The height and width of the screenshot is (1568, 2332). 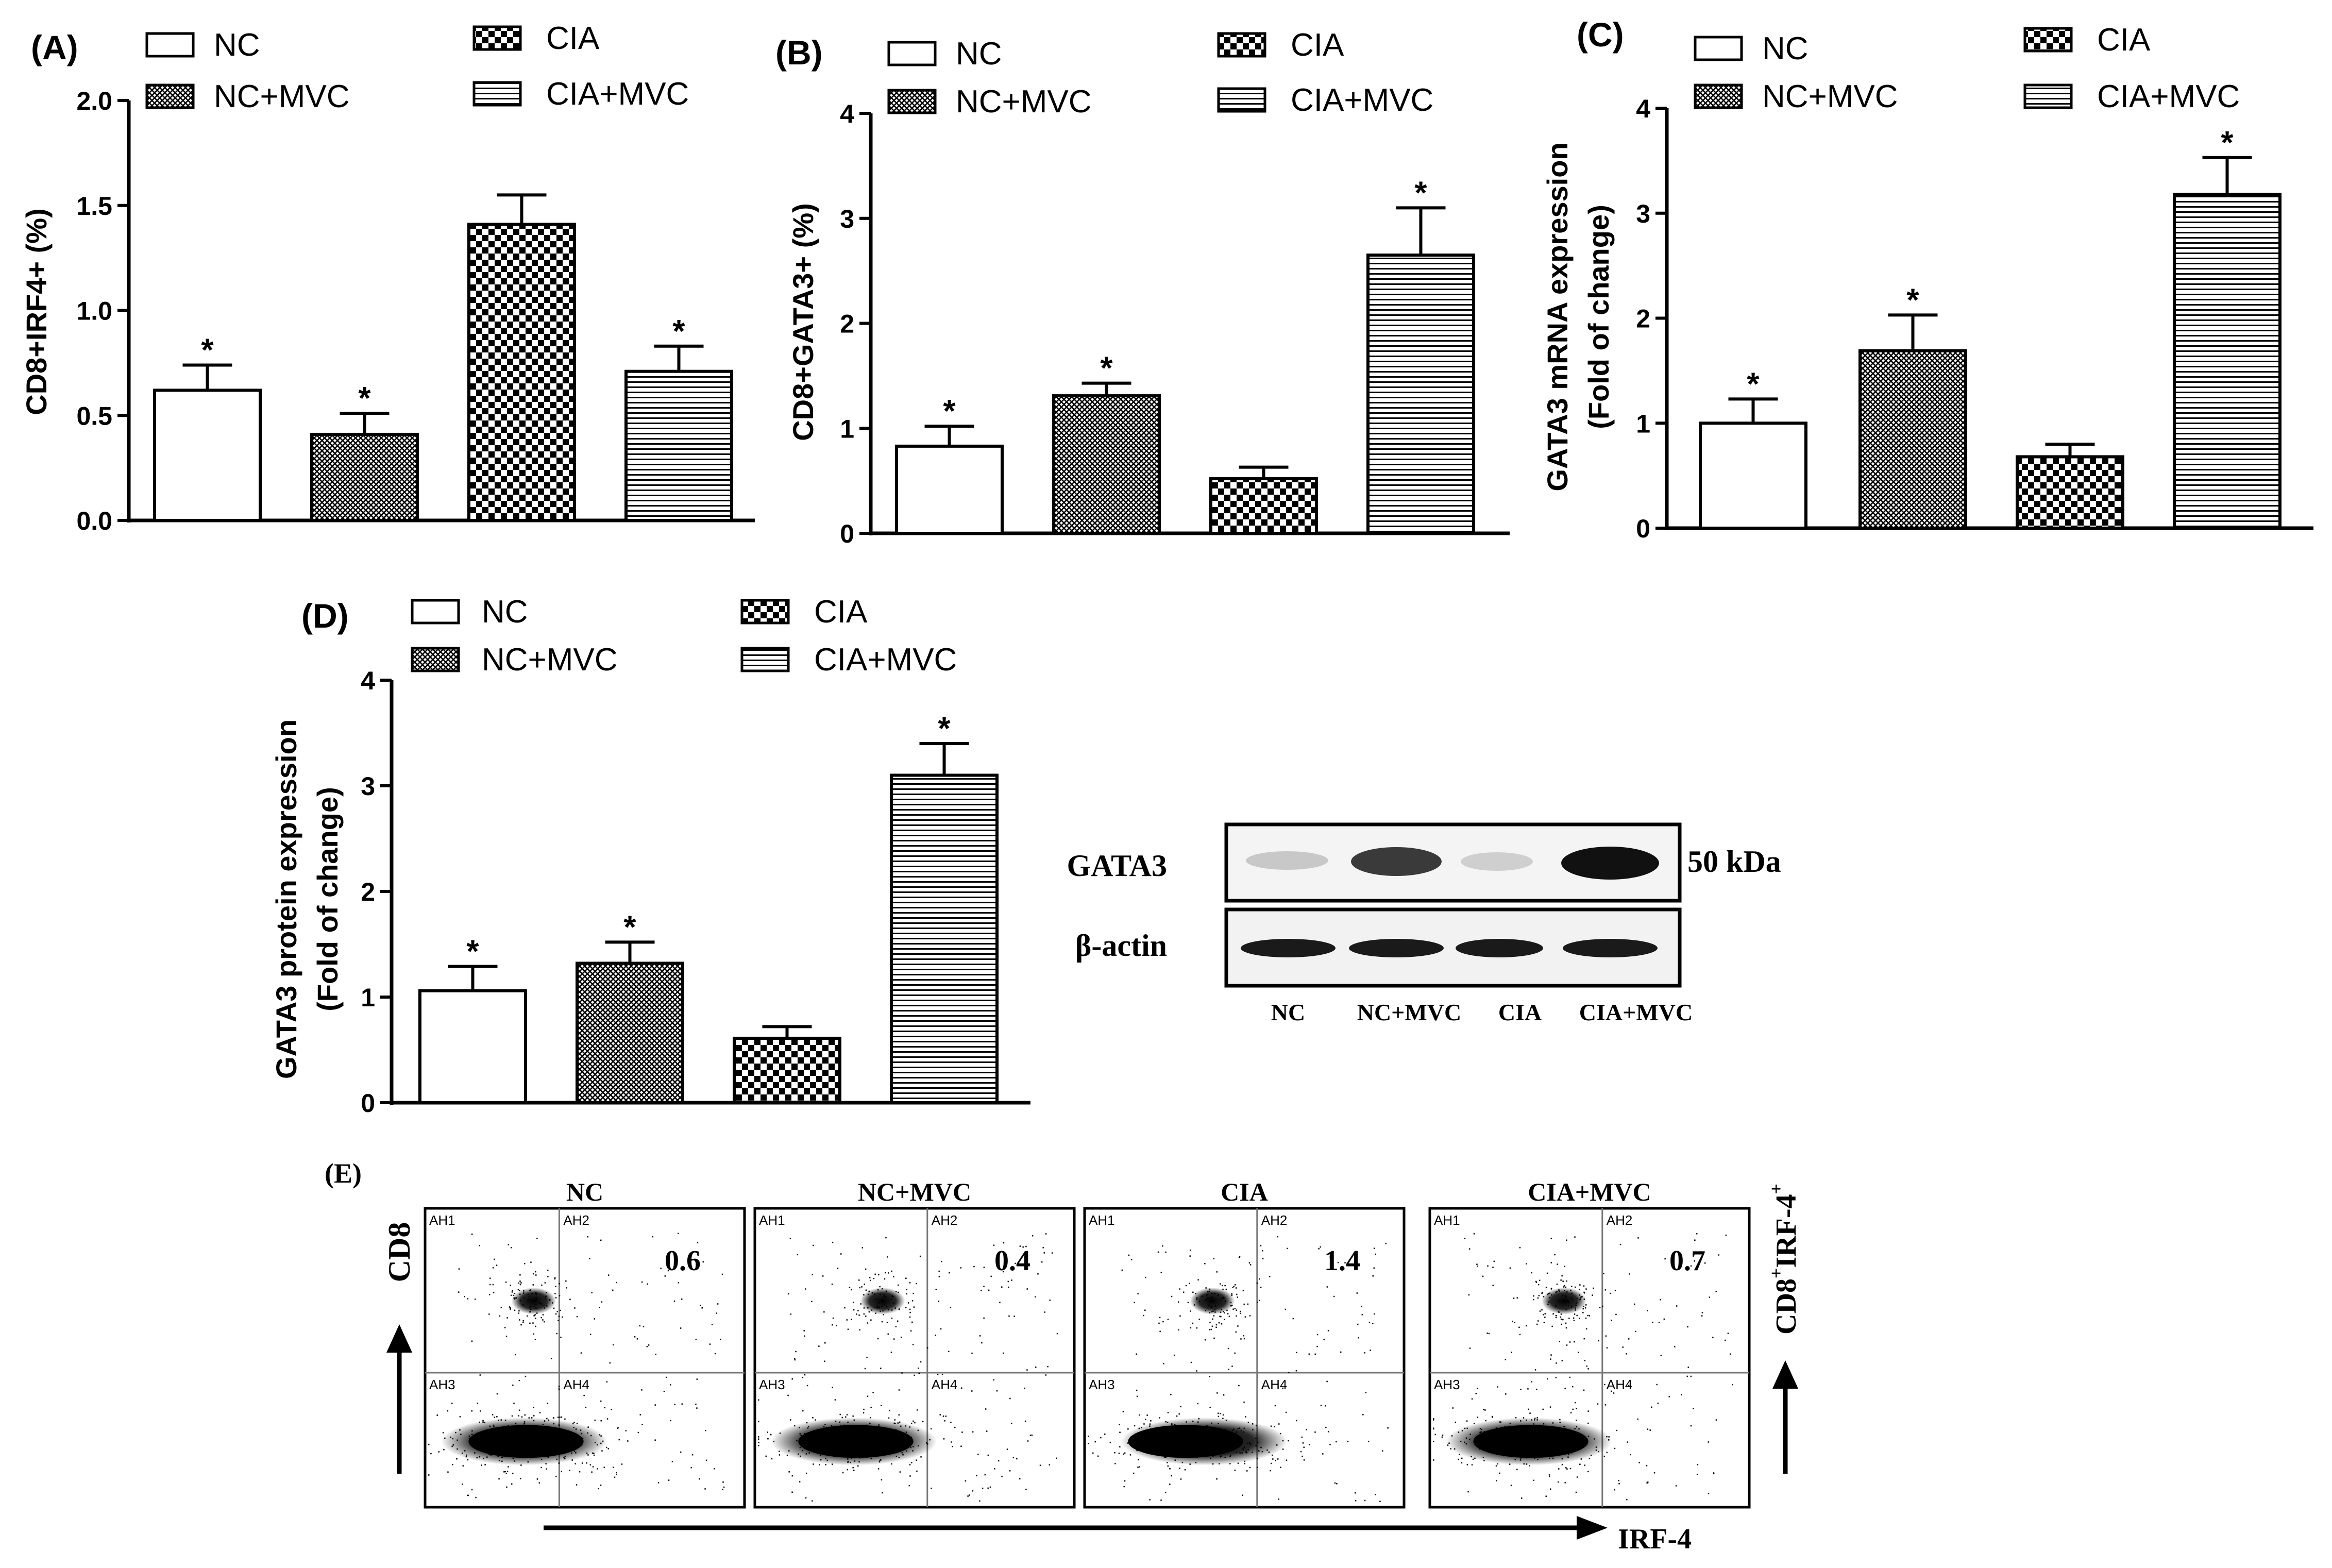 I want to click on bar-plot: 0.0 0.5 1.0 1.5 2.0 * * *, so click(x=415, y=311).